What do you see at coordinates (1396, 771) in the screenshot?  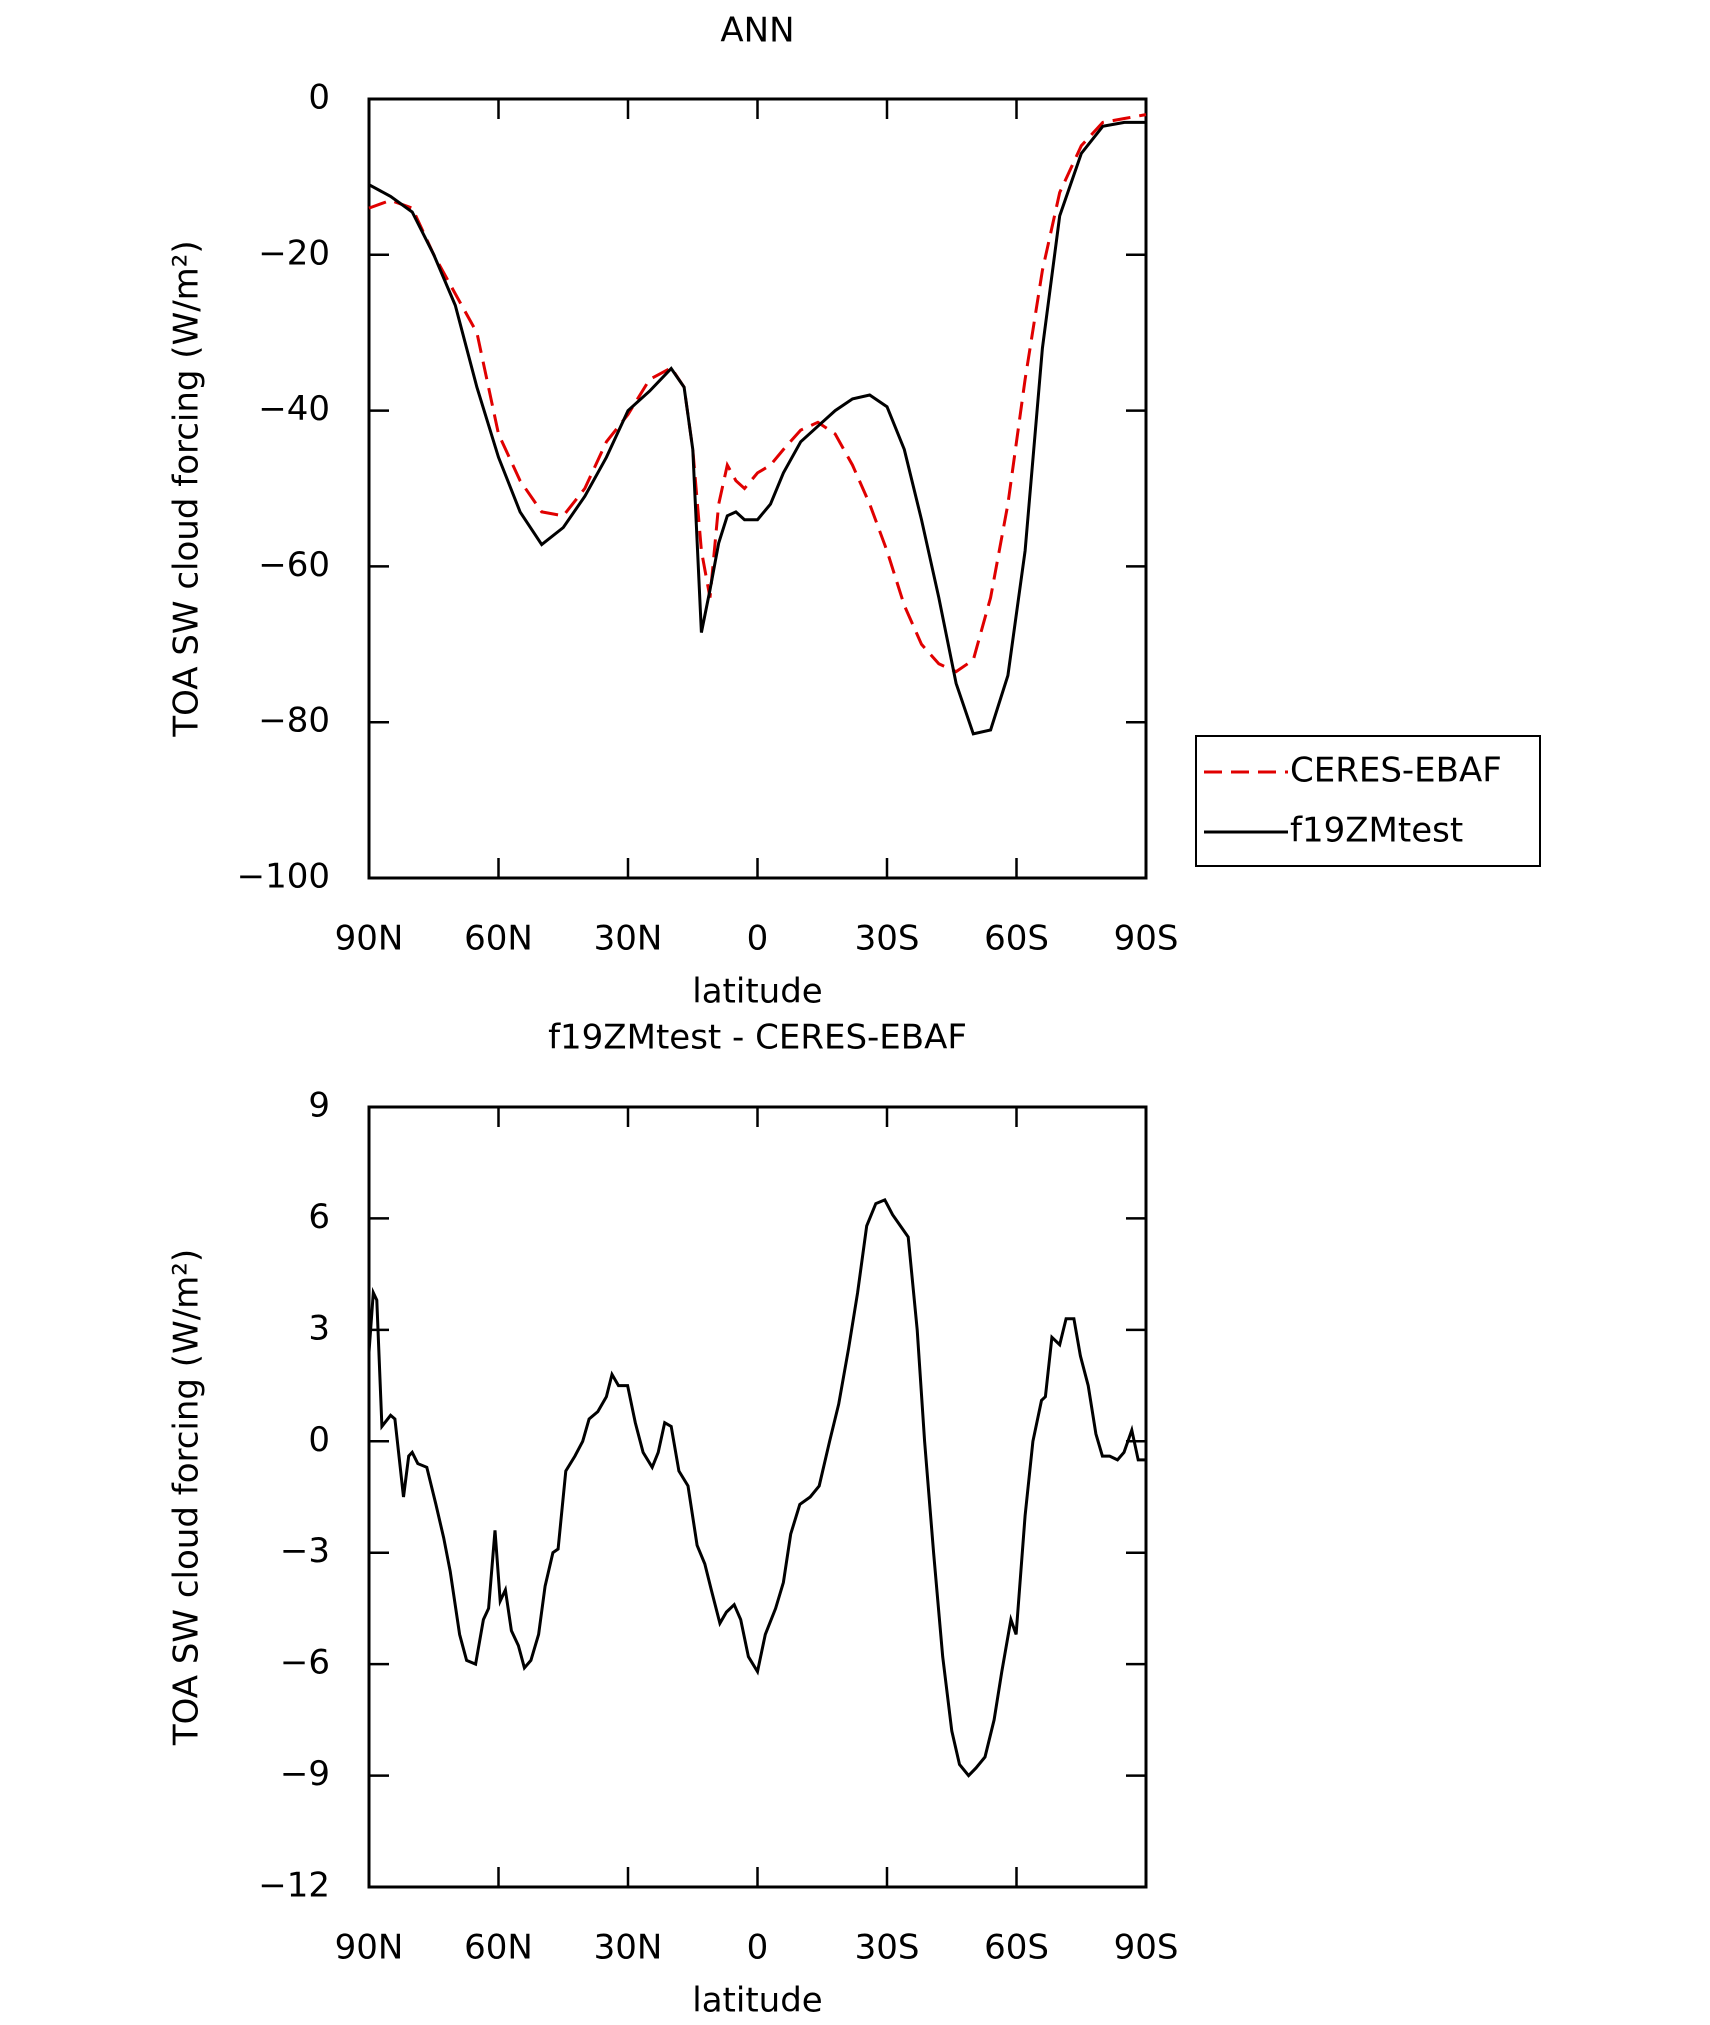 I see `legend-label: CERES-EBAF` at bounding box center [1396, 771].